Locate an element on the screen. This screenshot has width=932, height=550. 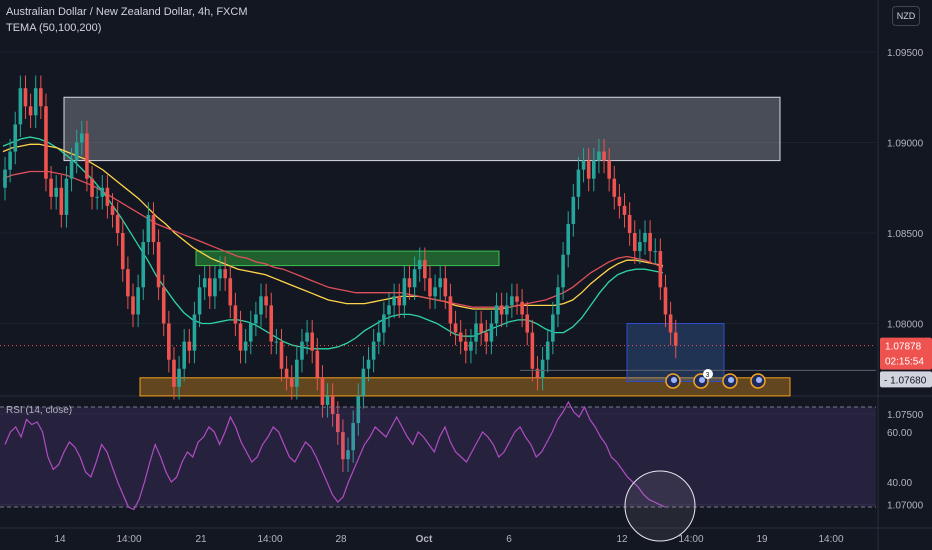
price-tick: 1.09000 is located at coordinates (905, 144).